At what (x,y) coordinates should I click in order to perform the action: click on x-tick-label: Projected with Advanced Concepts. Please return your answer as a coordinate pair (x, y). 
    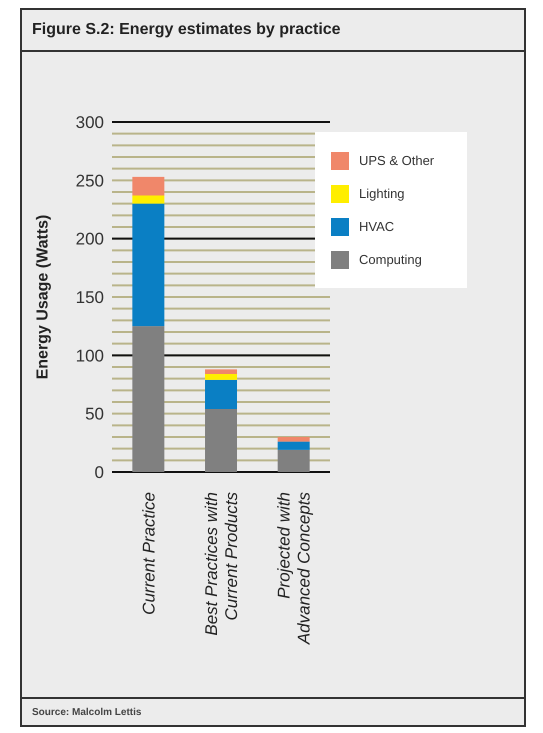
    Looking at the image, I should click on (294, 569).